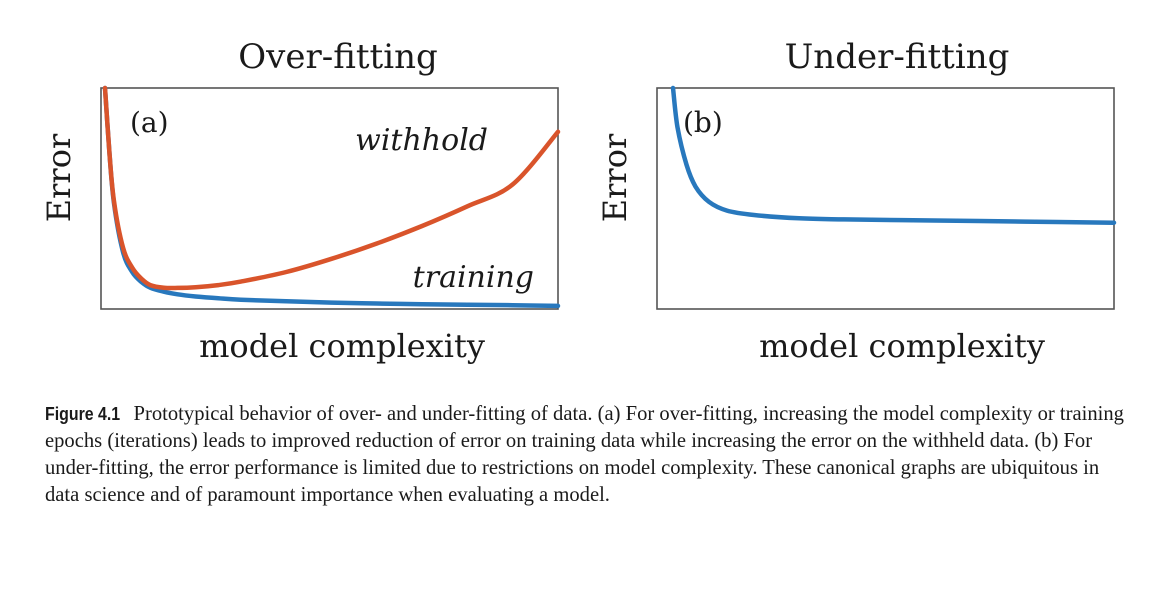 This screenshot has width=1158, height=604. I want to click on panel-b-y-axis-label: Error, so click(615, 177).